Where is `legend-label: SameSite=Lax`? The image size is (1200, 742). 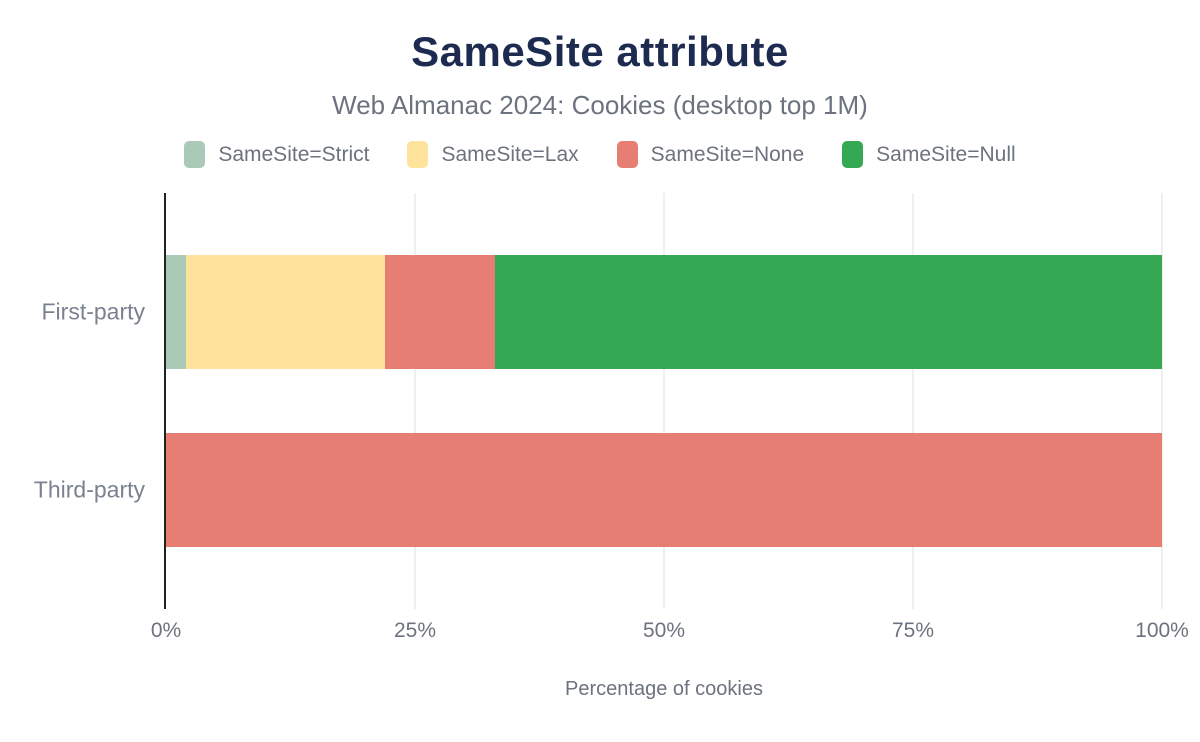 legend-label: SameSite=Lax is located at coordinates (510, 154).